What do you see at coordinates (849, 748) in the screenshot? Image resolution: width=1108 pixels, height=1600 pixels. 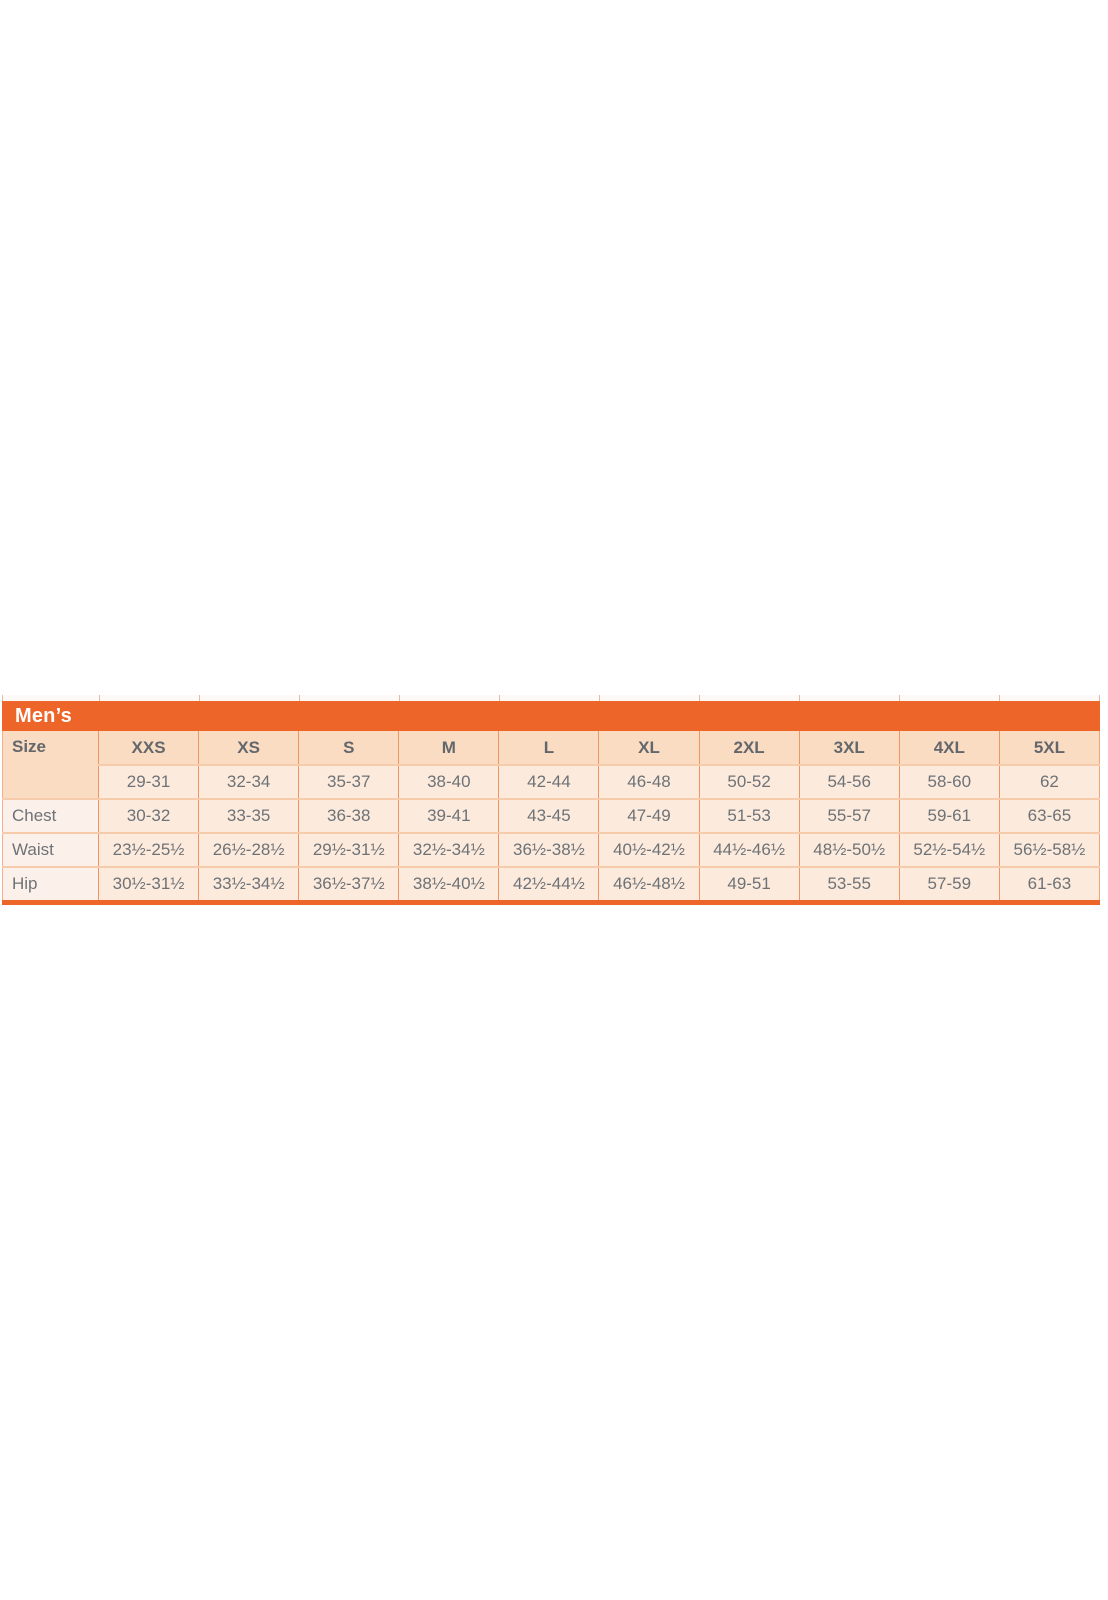 I see `size-column-header: 3XL` at bounding box center [849, 748].